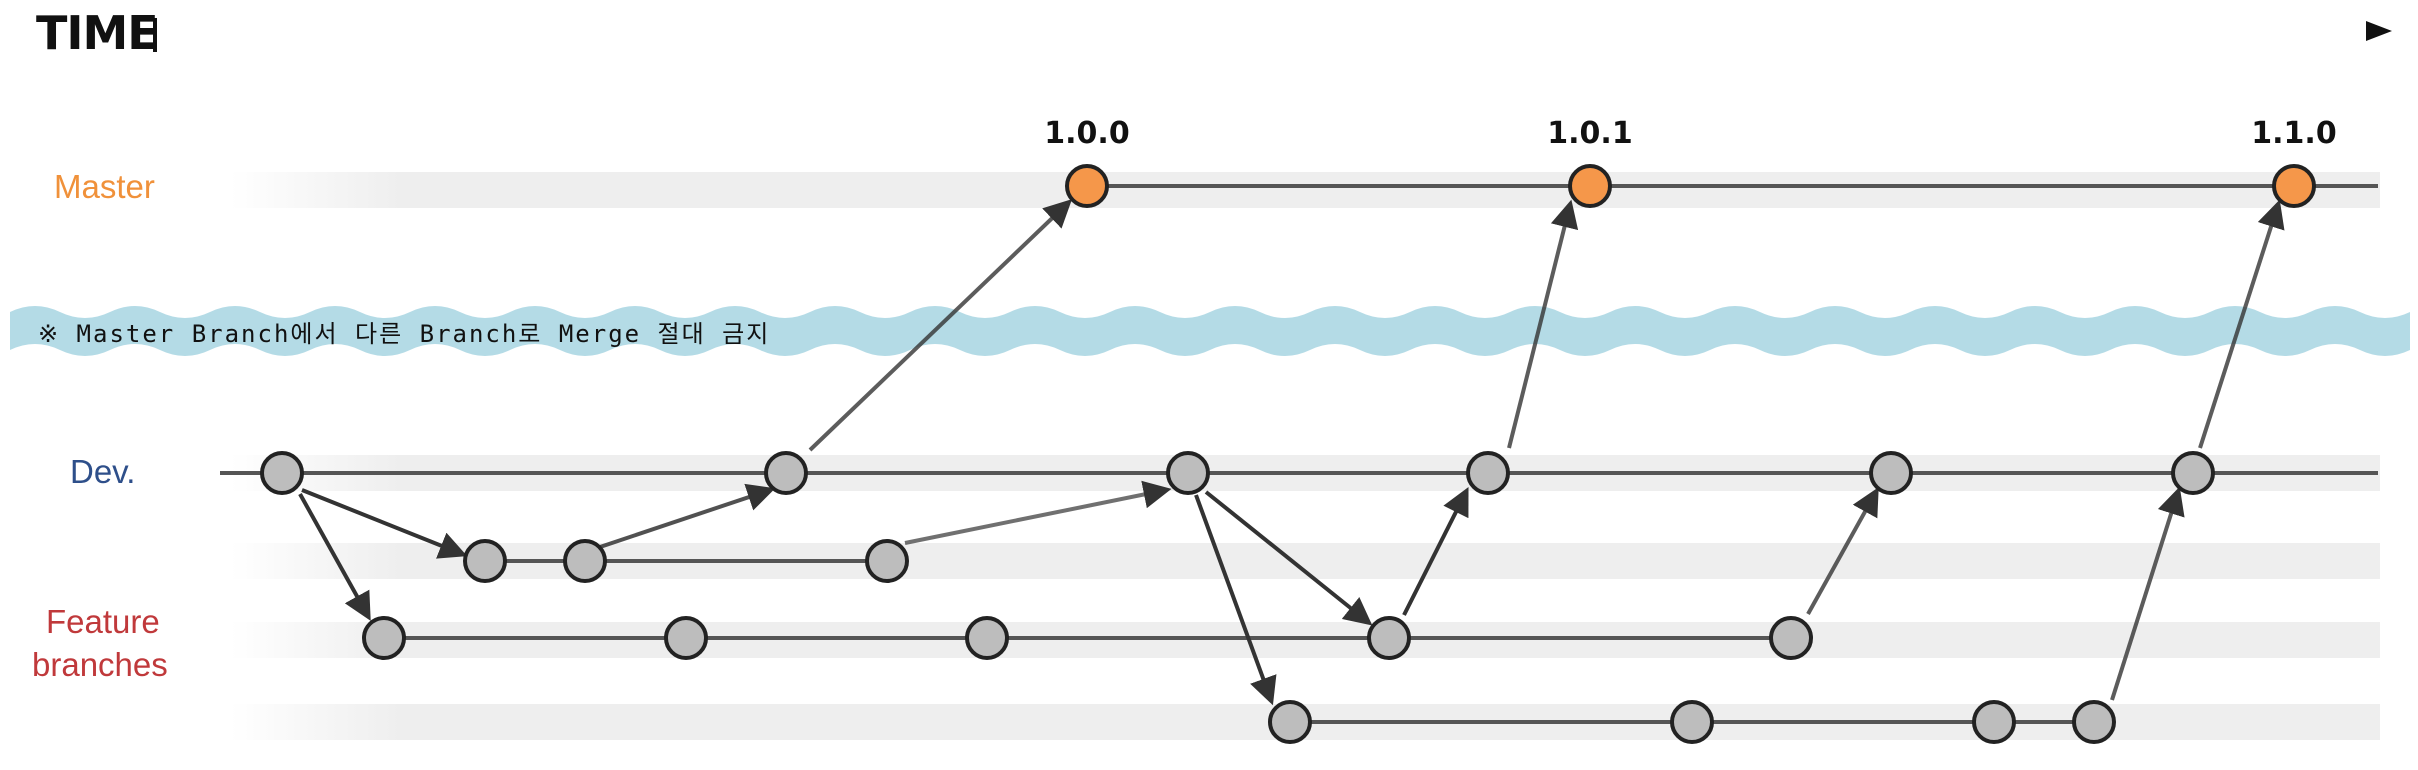 The height and width of the screenshot is (770, 2418). I want to click on version-labels: 1.0.0 1.0.1 1.1.0, so click(1690, 133).